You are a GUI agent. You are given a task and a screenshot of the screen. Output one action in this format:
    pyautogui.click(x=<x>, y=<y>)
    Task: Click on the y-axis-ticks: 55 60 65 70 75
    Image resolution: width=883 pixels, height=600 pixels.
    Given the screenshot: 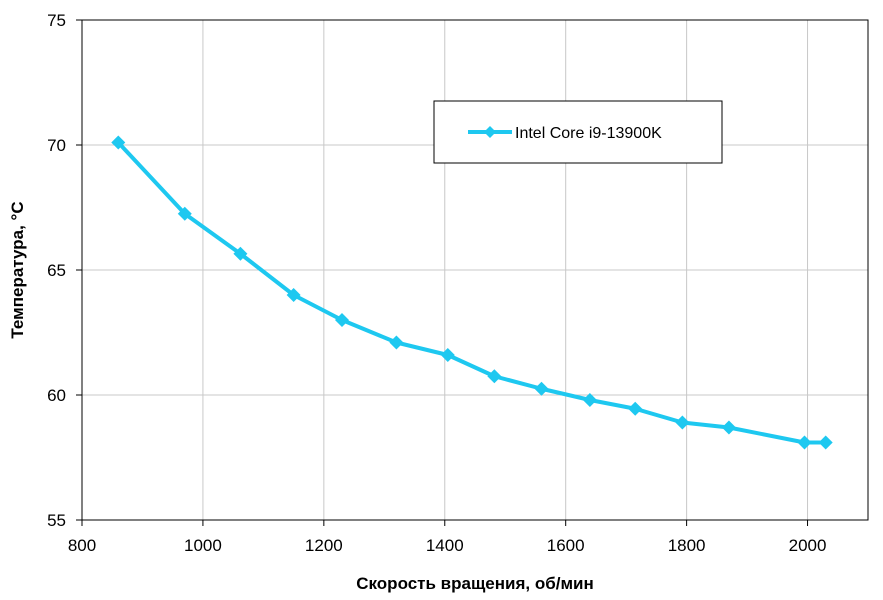 What is the action you would take?
    pyautogui.click(x=64, y=270)
    